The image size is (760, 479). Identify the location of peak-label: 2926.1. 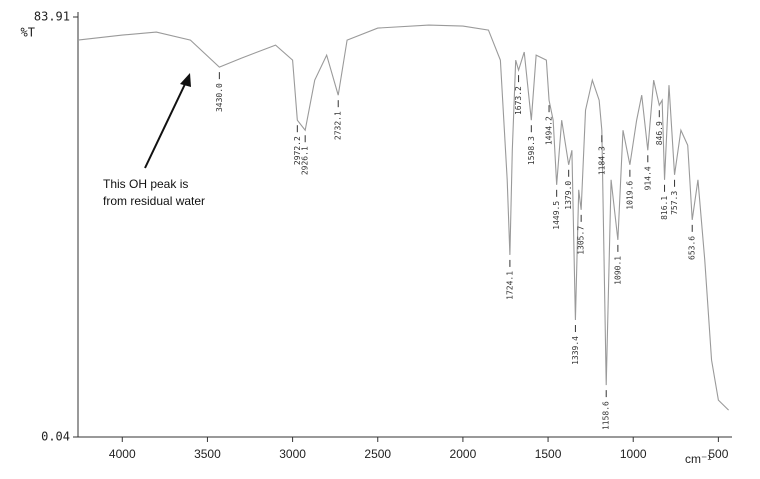
(305, 160).